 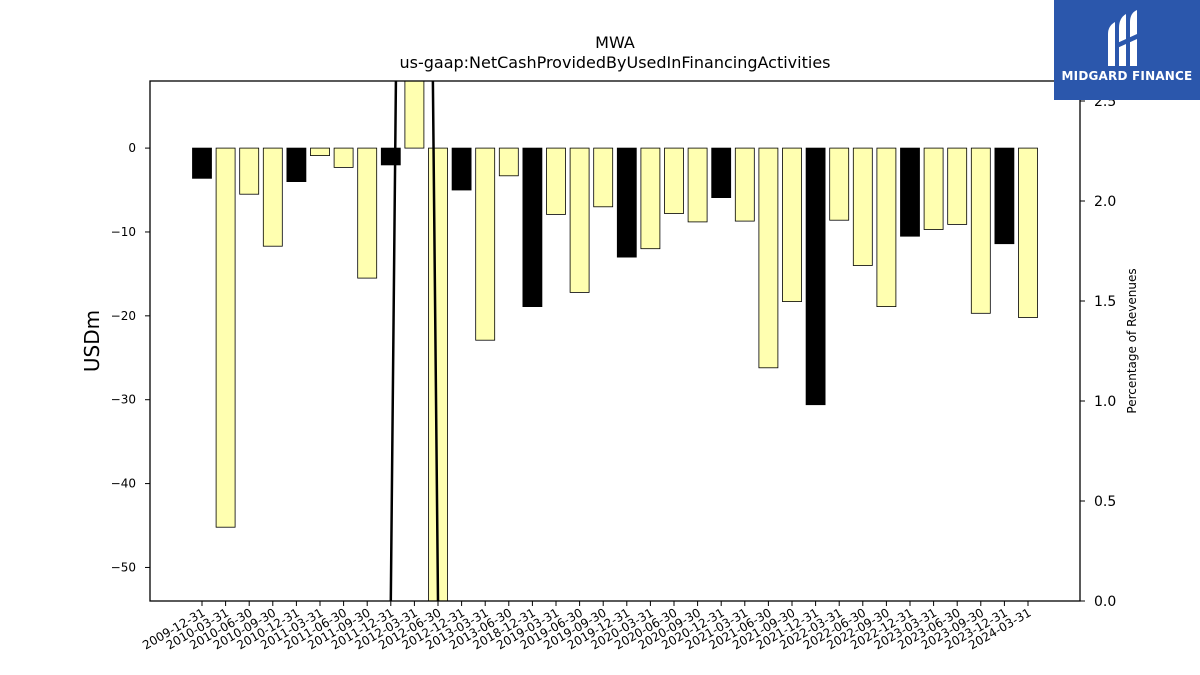 What do you see at coordinates (615, 42) in the screenshot?
I see `chart-title: MWA` at bounding box center [615, 42].